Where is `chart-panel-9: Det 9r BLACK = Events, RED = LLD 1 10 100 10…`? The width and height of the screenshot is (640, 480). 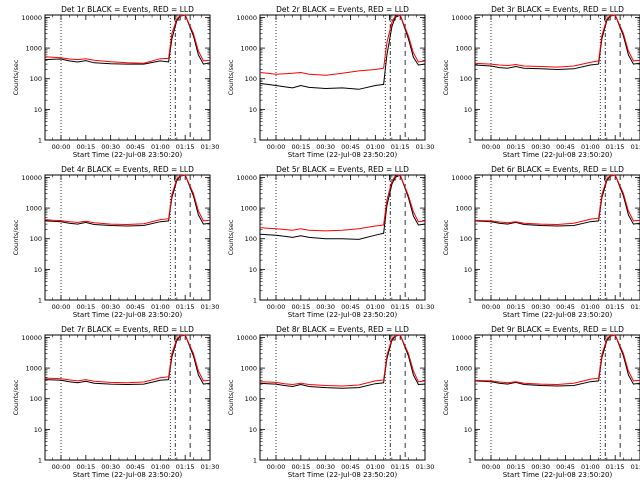
chart-panel-9: Det 9r BLACK = Events, RED = LLD 1 10 100 10… is located at coordinates (541, 402).